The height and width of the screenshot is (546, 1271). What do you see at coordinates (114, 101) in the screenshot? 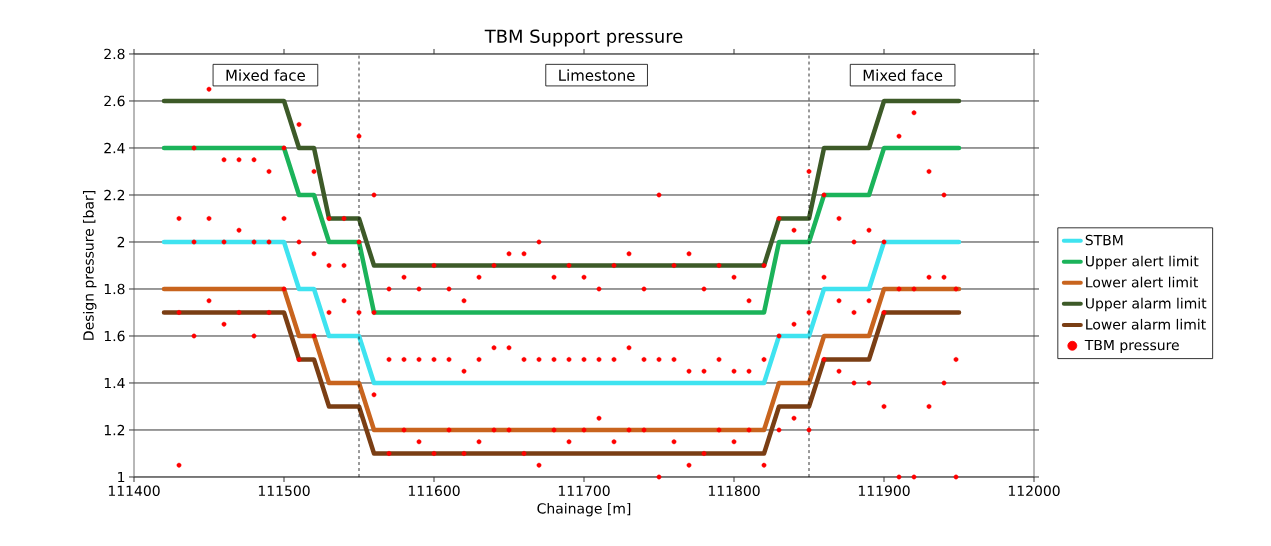
I see `y-tick-label: 2.6` at bounding box center [114, 101].